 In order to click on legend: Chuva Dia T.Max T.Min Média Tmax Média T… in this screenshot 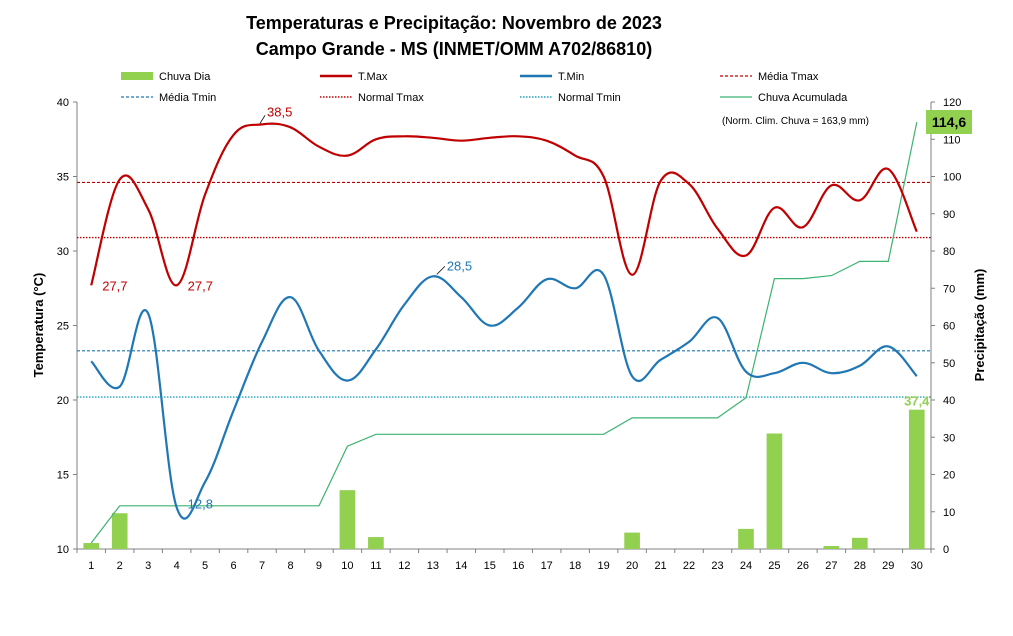, I will do `click(484, 87)`.